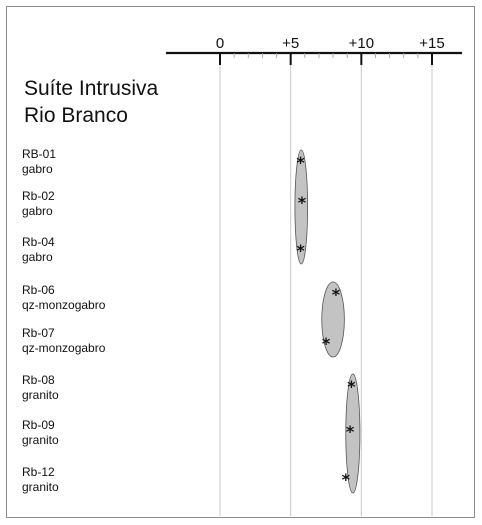 The width and height of the screenshot is (482, 525). What do you see at coordinates (38, 472) in the screenshot?
I see `sample-id-label: Rb-12` at bounding box center [38, 472].